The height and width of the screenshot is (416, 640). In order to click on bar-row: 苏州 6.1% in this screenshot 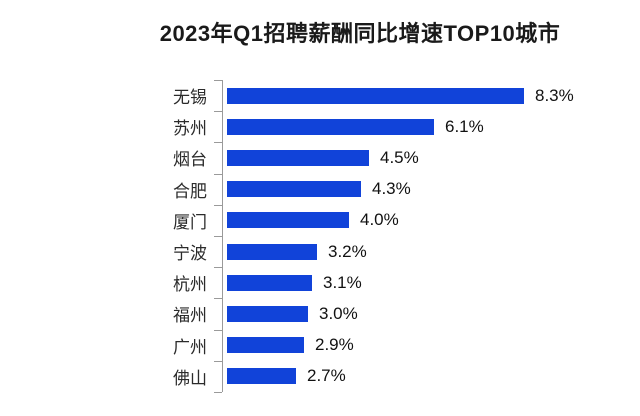, I will do `click(320, 126)`.